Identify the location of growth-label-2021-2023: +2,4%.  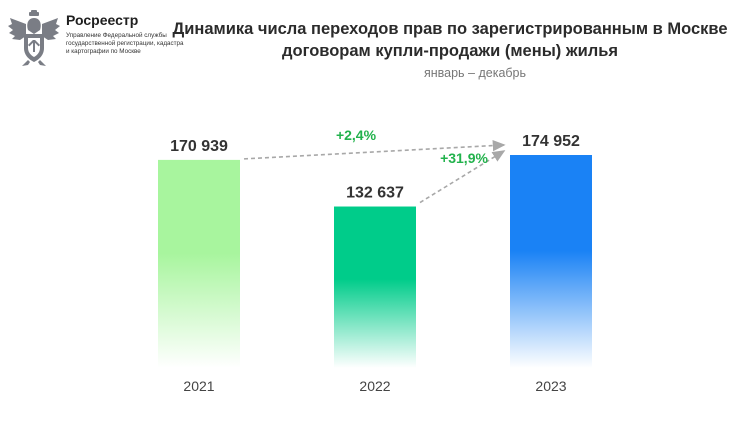
(356, 135).